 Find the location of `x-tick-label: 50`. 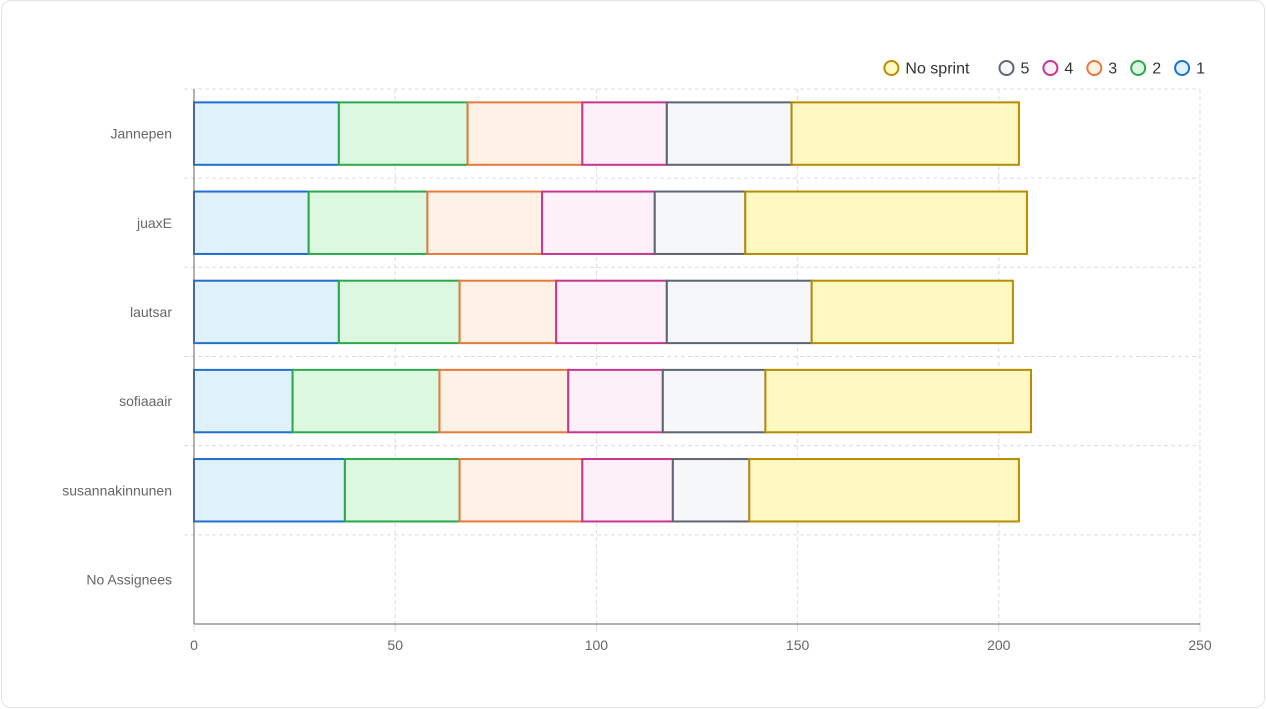

x-tick-label: 50 is located at coordinates (395, 645).